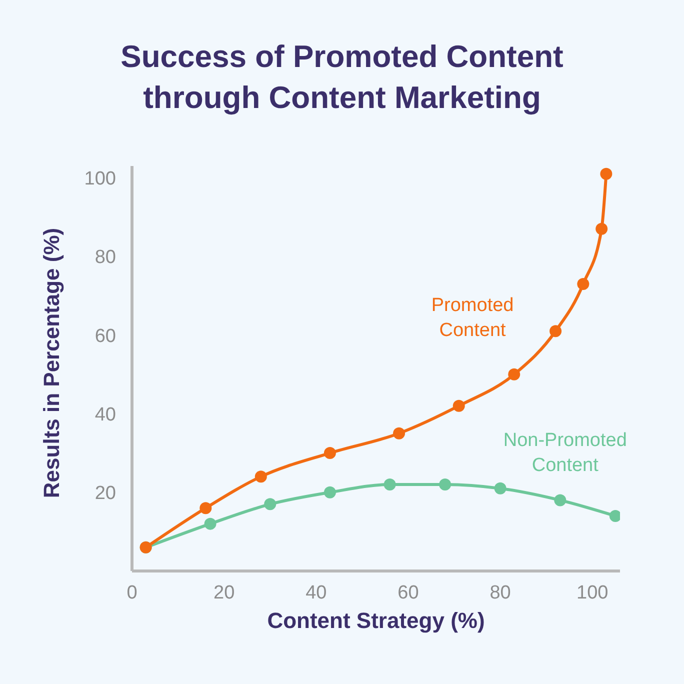 Image resolution: width=684 pixels, height=684 pixels. I want to click on x-tick-label: 100, so click(592, 593).